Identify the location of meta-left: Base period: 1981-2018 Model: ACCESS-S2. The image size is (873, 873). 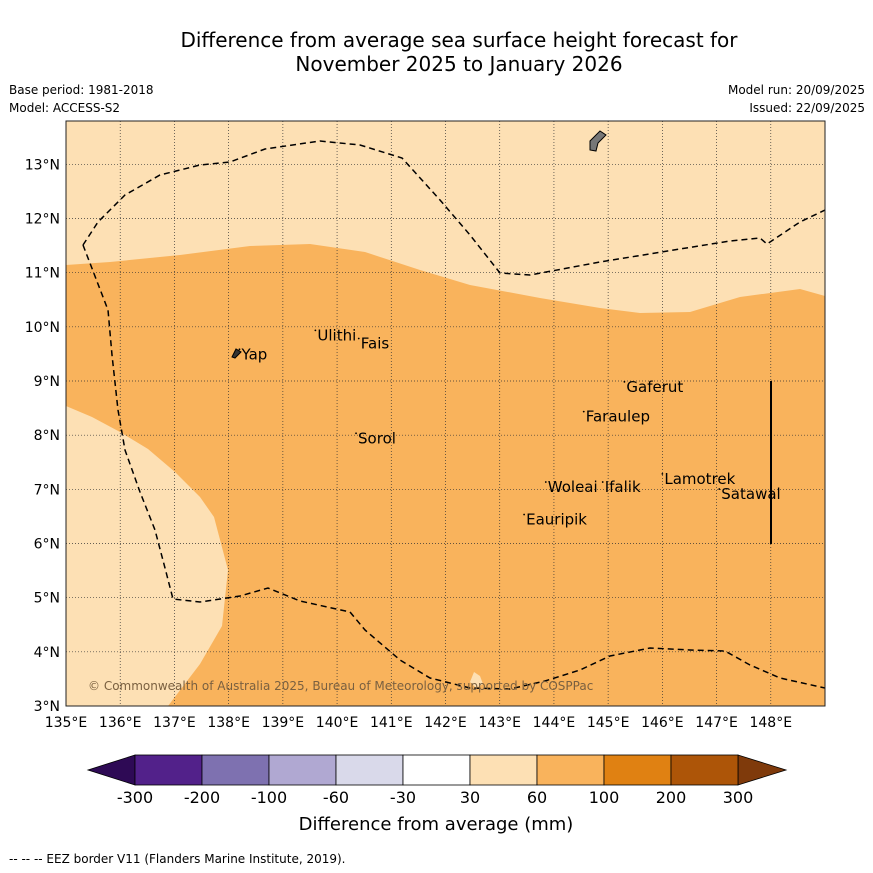
(81, 99).